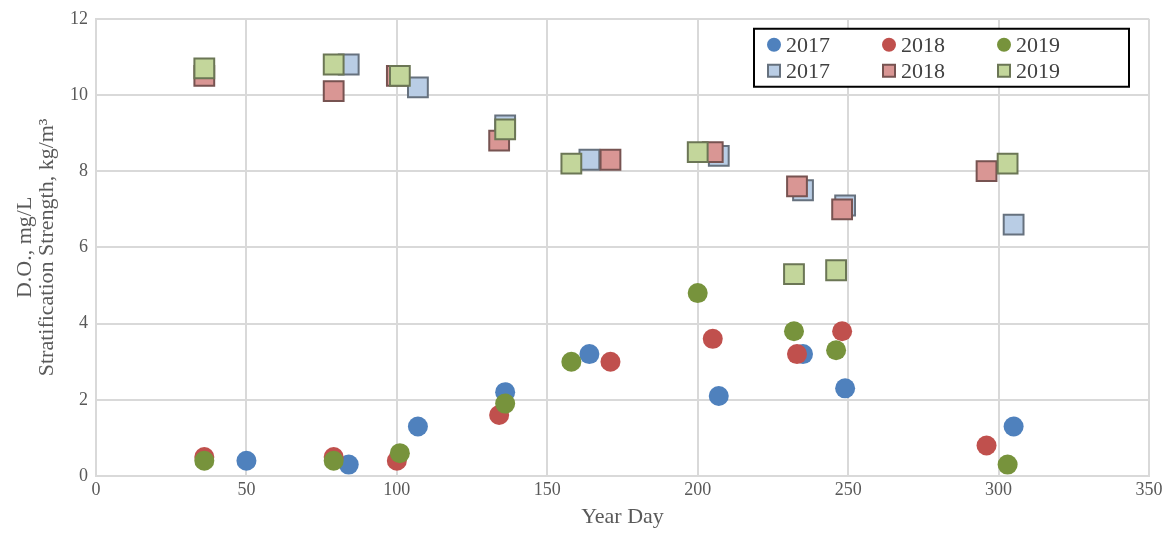  What do you see at coordinates (698, 488) in the screenshot?
I see `x-tick-label: 200` at bounding box center [698, 488].